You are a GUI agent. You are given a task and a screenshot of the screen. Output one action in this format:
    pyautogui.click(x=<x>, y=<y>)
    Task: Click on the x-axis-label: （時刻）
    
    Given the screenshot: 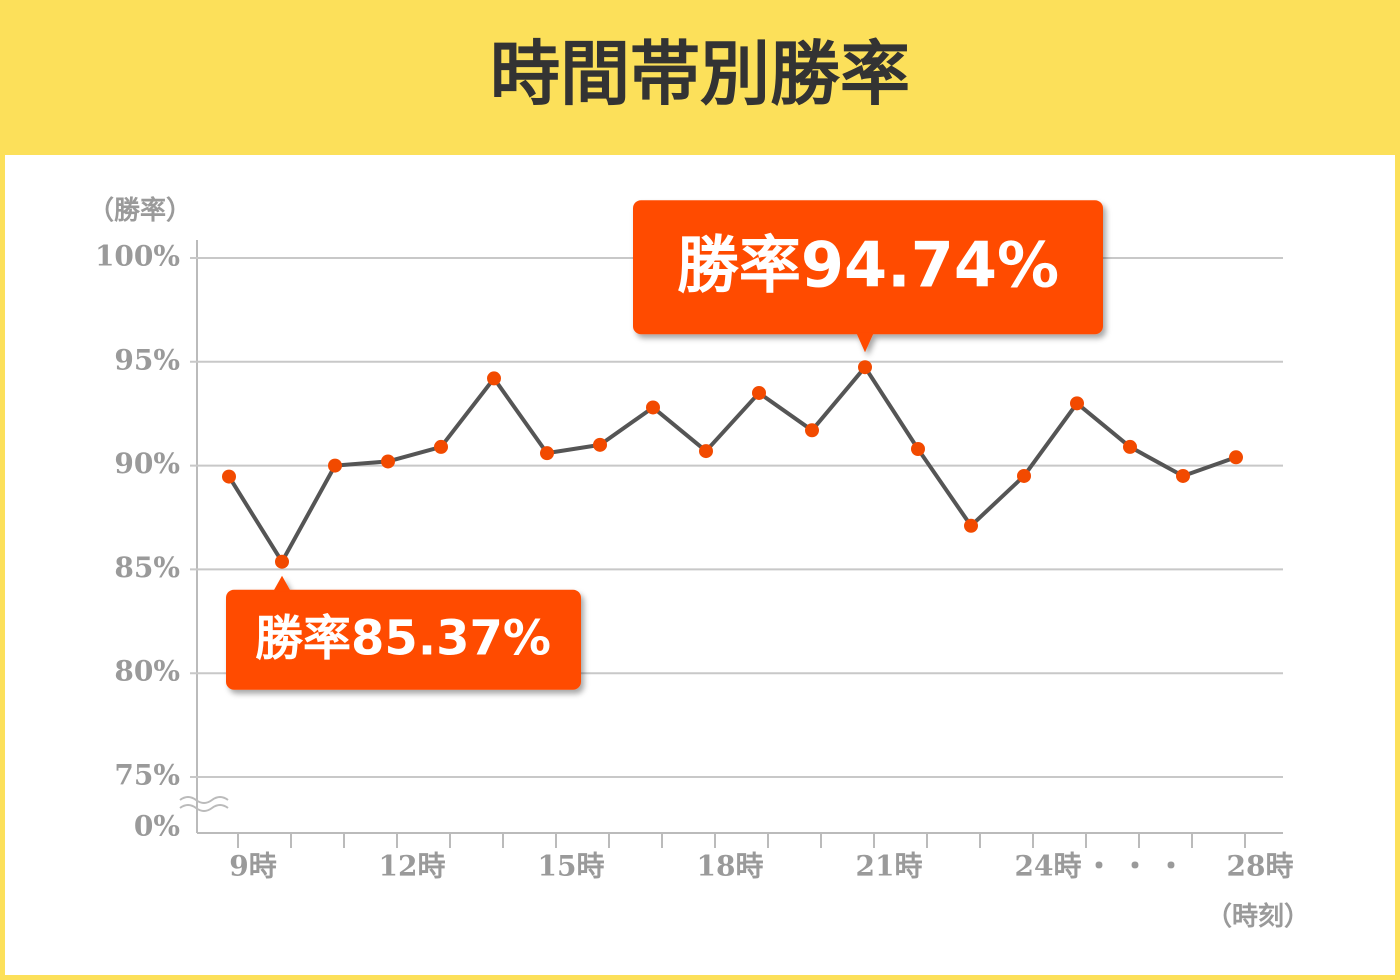 What is the action you would take?
    pyautogui.click(x=1258, y=916)
    